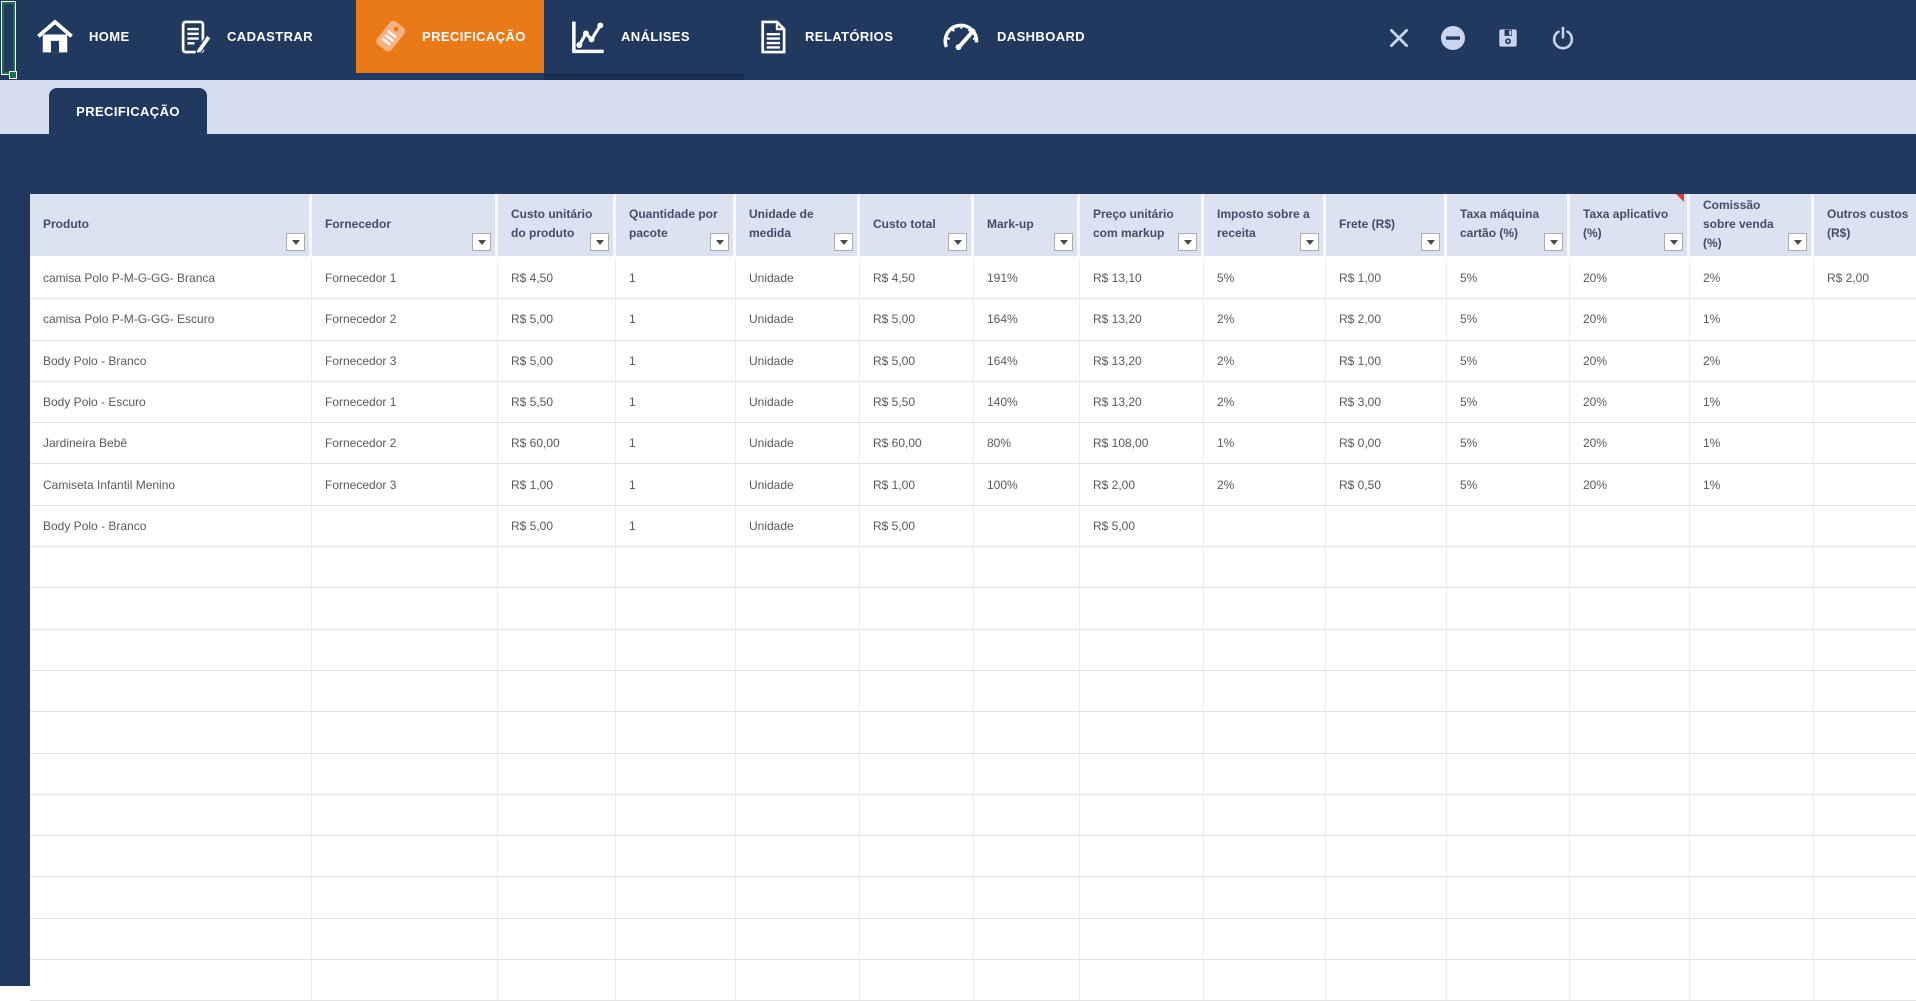 The height and width of the screenshot is (1001, 1916). What do you see at coordinates (171, 443) in the screenshot?
I see `cell: Jardineira Bebê` at bounding box center [171, 443].